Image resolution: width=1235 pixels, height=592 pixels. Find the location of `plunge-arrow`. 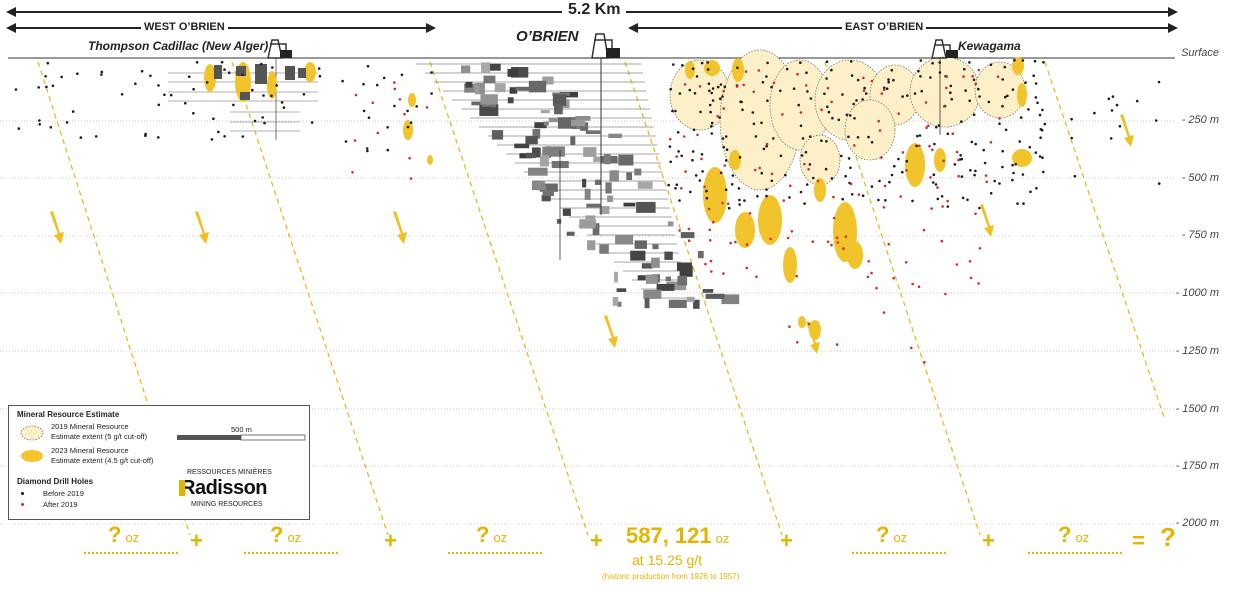

plunge-arrow is located at coordinates (202, 227).